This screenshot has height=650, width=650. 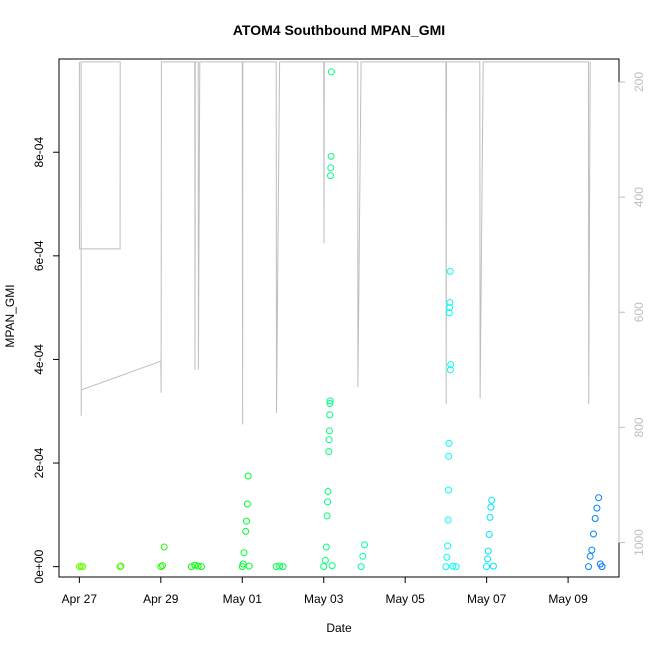 What do you see at coordinates (339, 30) in the screenshot?
I see `chart-title: ATOM4 Southbound MPAN_GMI` at bounding box center [339, 30].